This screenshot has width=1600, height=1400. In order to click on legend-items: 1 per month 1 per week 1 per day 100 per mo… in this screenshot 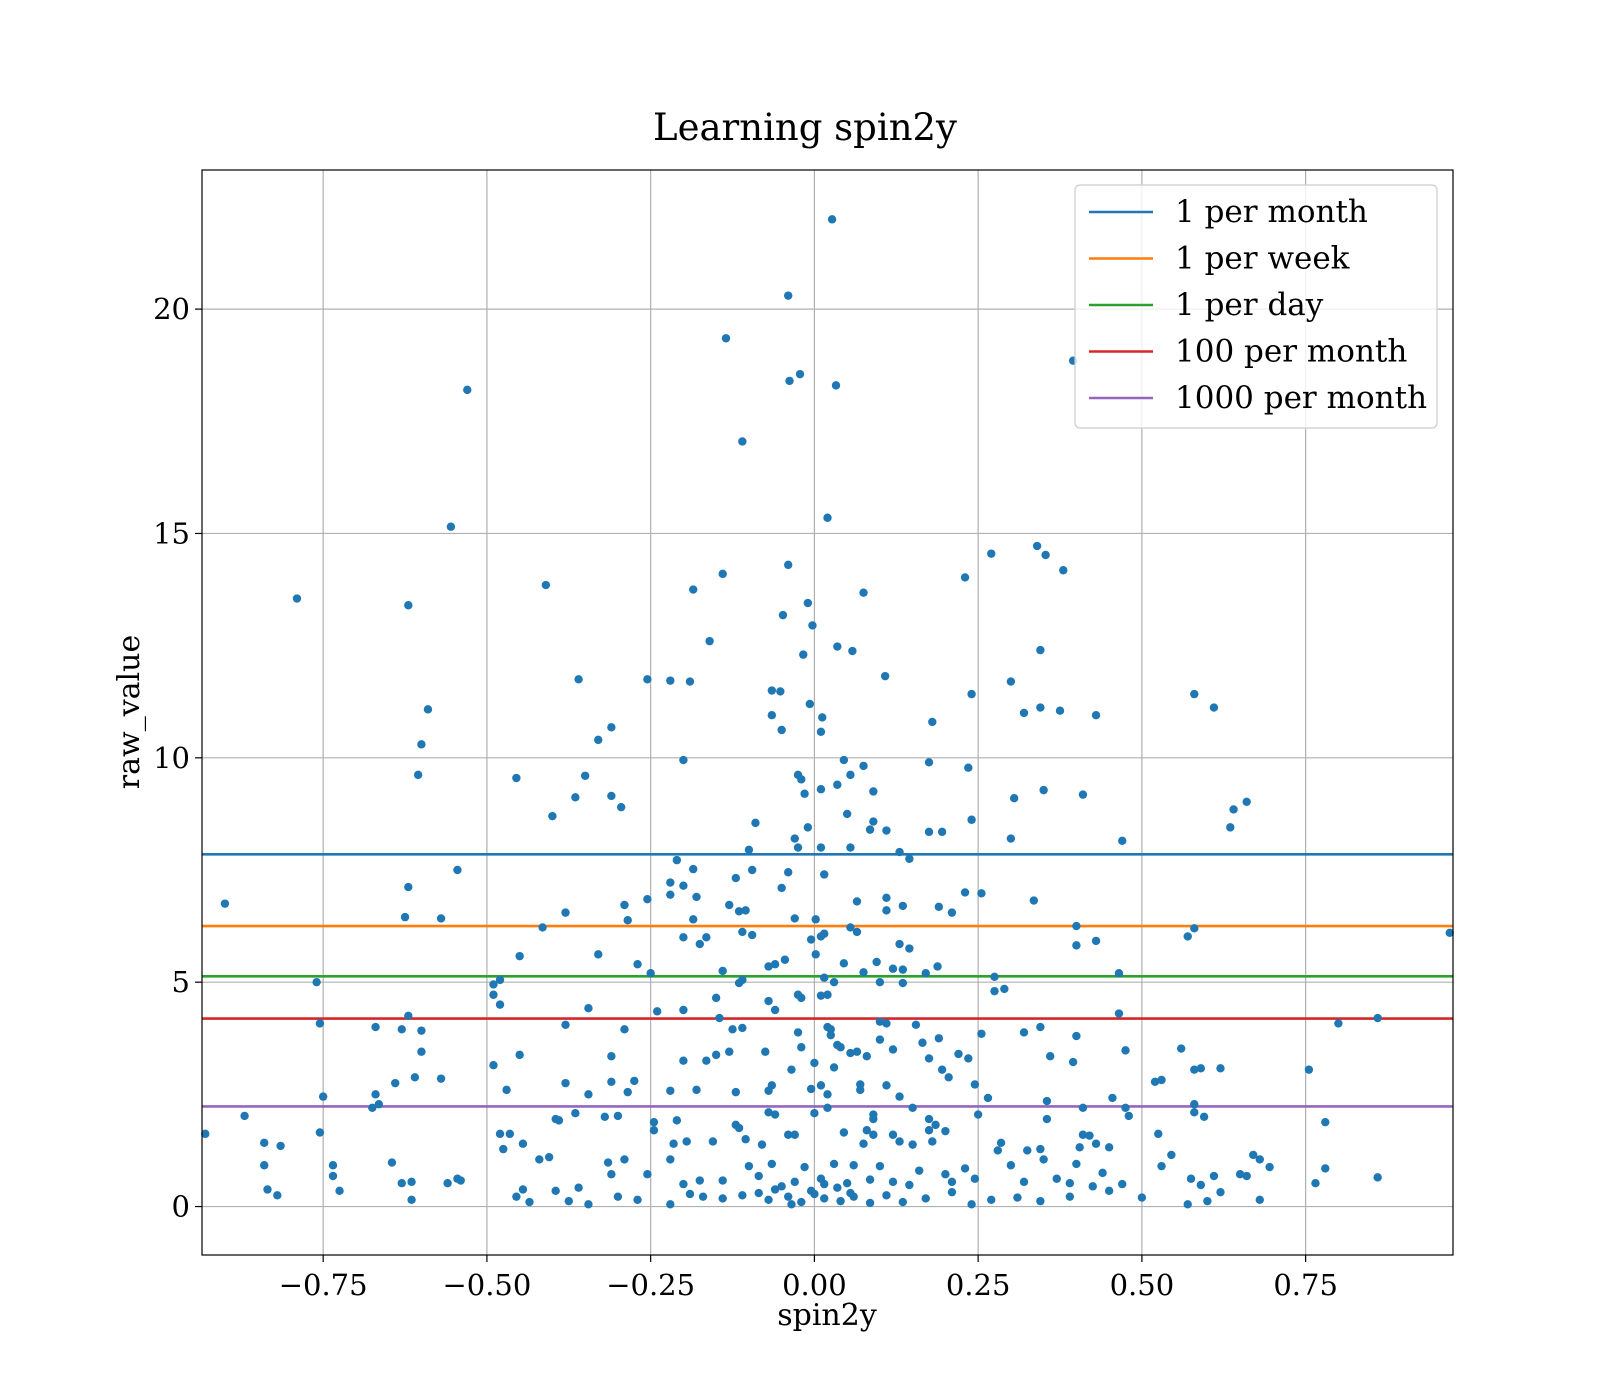, I will do `click(1258, 305)`.